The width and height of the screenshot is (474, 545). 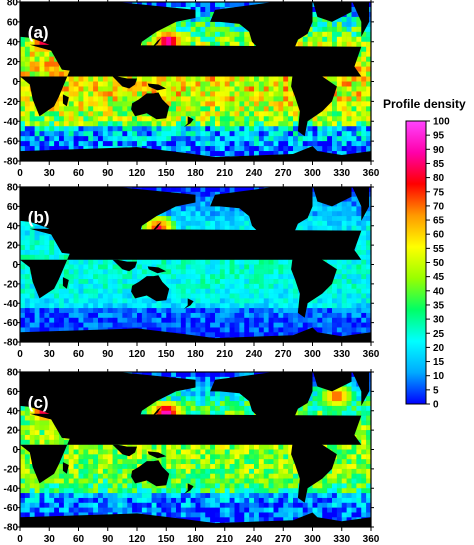 I want to click on colorbar-tick-label: 65, so click(x=439, y=221).